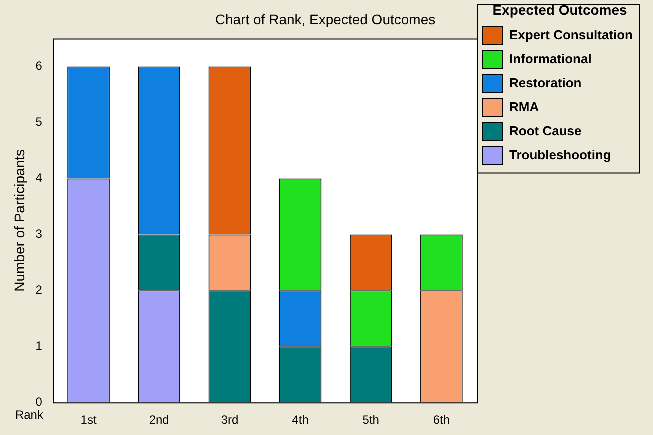  What do you see at coordinates (39, 345) in the screenshot?
I see `y-tick-label: 1` at bounding box center [39, 345].